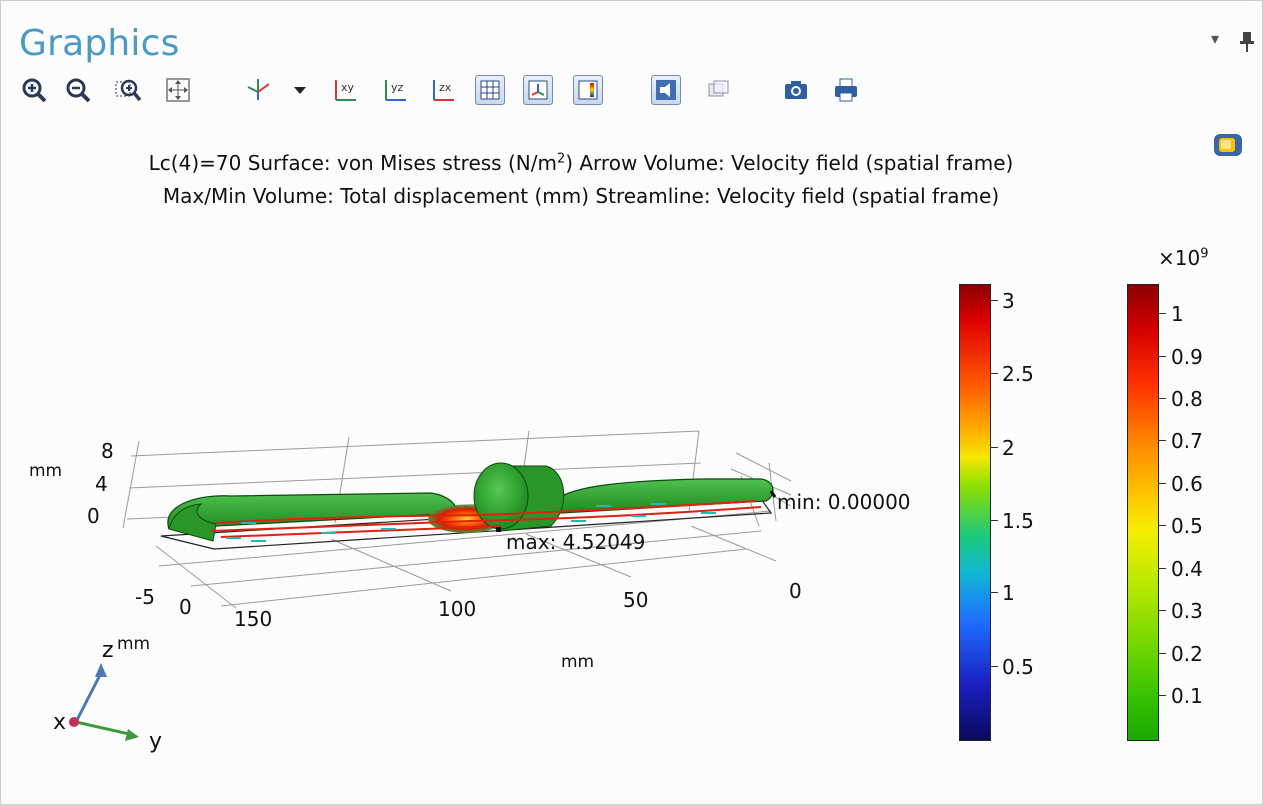 This screenshot has height=805, width=1263. I want to click on colorbar-stress-label: 0.4, so click(1187, 569).